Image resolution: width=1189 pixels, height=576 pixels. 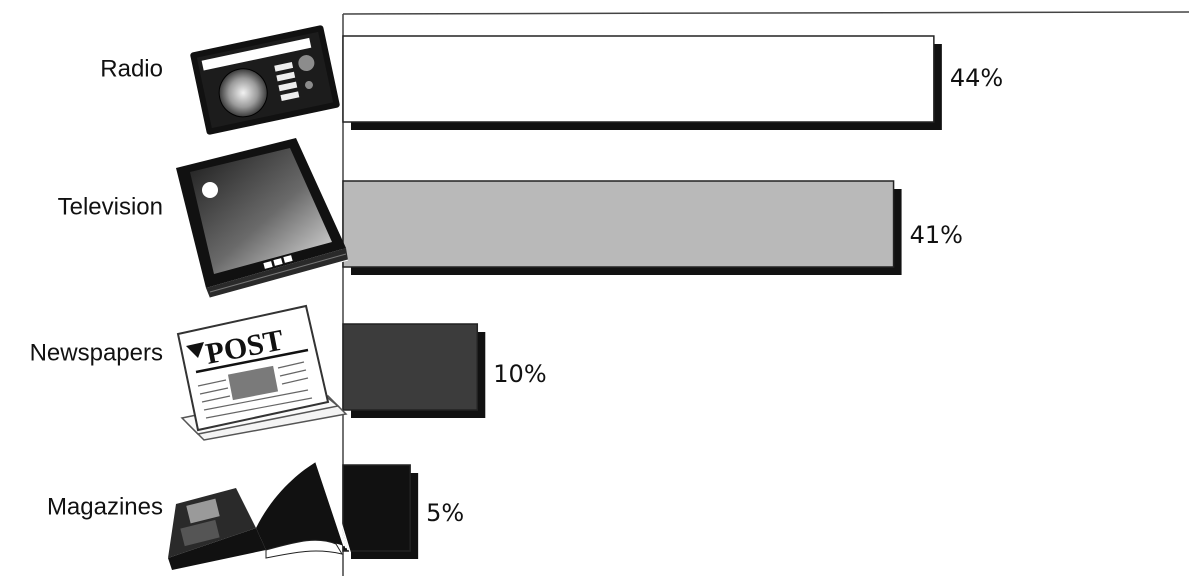 What do you see at coordinates (638, 79) in the screenshot?
I see `bar-radio` at bounding box center [638, 79].